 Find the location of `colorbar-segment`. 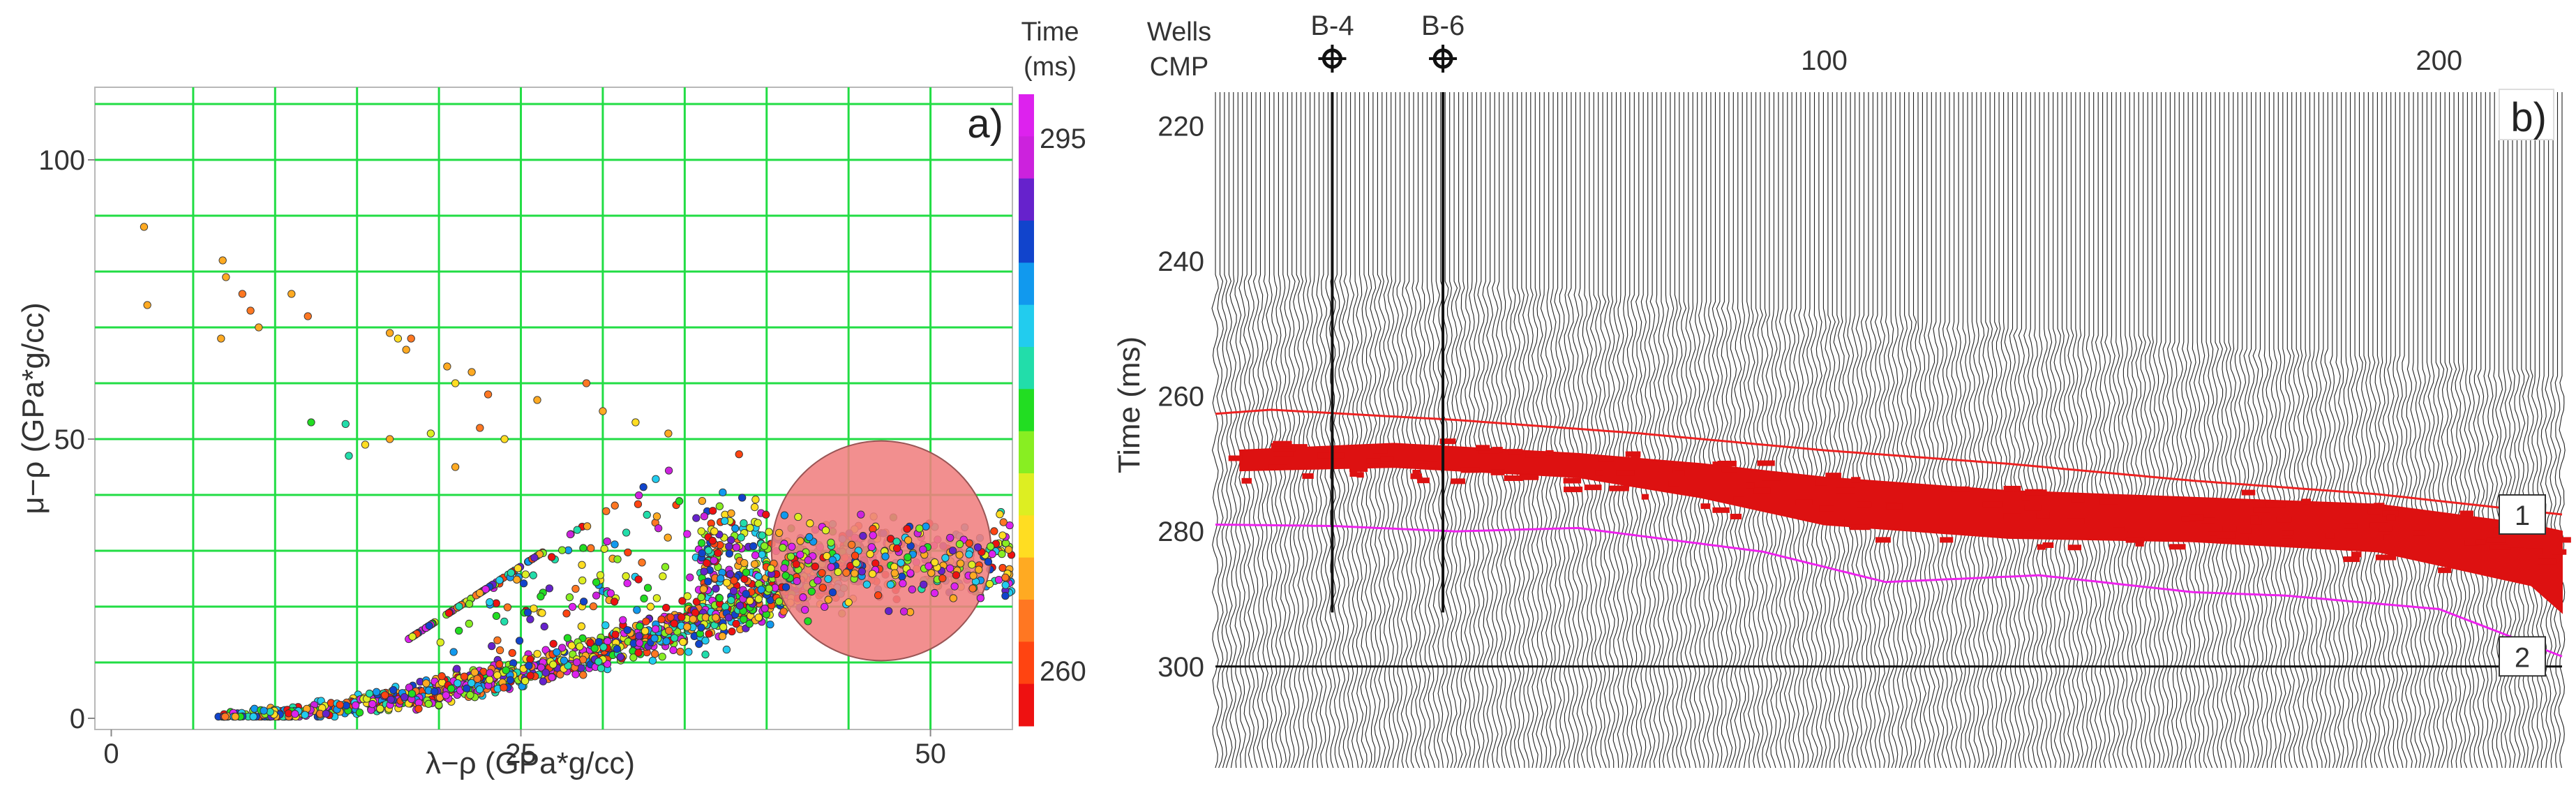

colorbar-segment is located at coordinates (1026, 199).